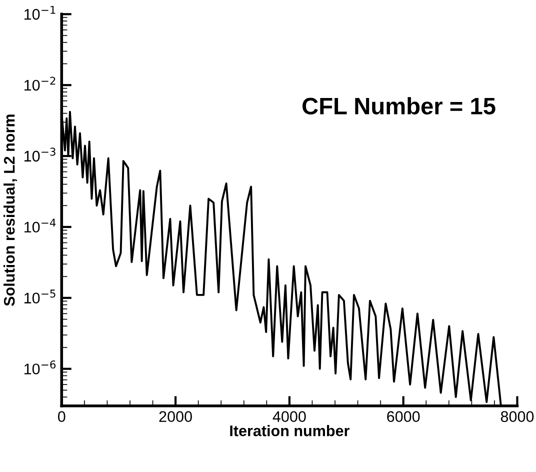  I want to click on y-tick-label: 10$^{−2}$, so click(40, 83).